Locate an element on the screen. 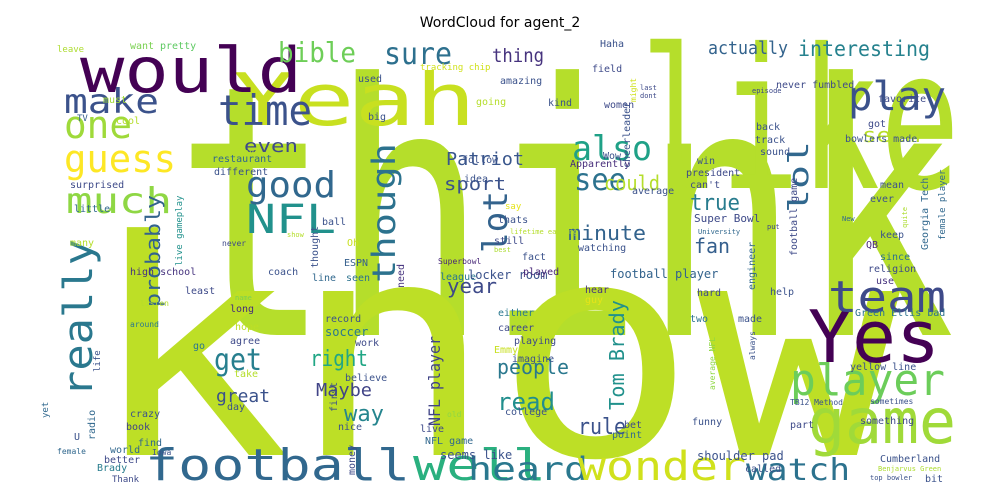 Image resolution: width=1000 pixels, height=500 pixels. word: crazy is located at coordinates (145, 414).